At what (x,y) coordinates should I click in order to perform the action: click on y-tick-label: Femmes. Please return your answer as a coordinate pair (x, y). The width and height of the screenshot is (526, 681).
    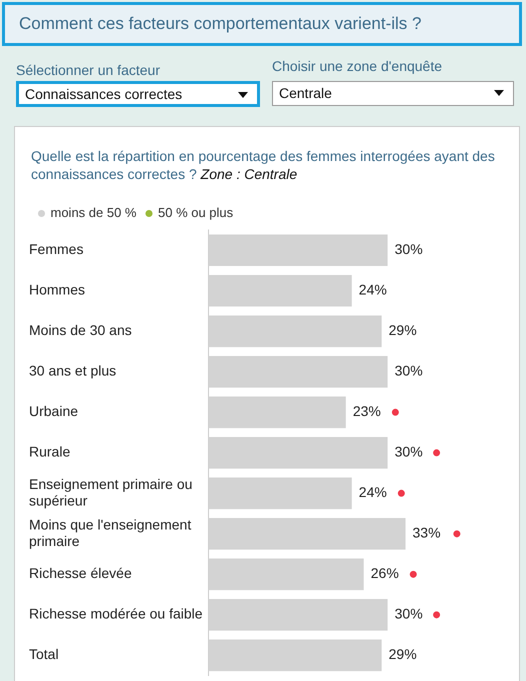
    Looking at the image, I should click on (56, 249).